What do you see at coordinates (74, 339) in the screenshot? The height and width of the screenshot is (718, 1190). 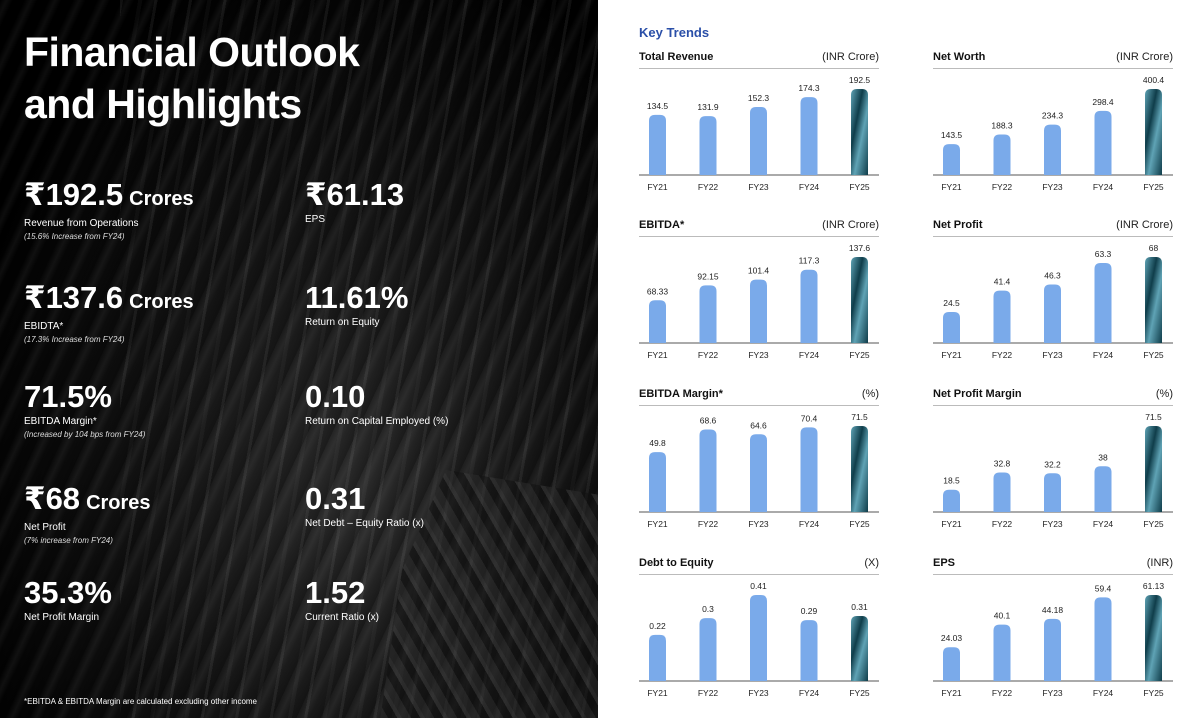 I see `metric-sub: (17.3% Increase from FY24)` at bounding box center [74, 339].